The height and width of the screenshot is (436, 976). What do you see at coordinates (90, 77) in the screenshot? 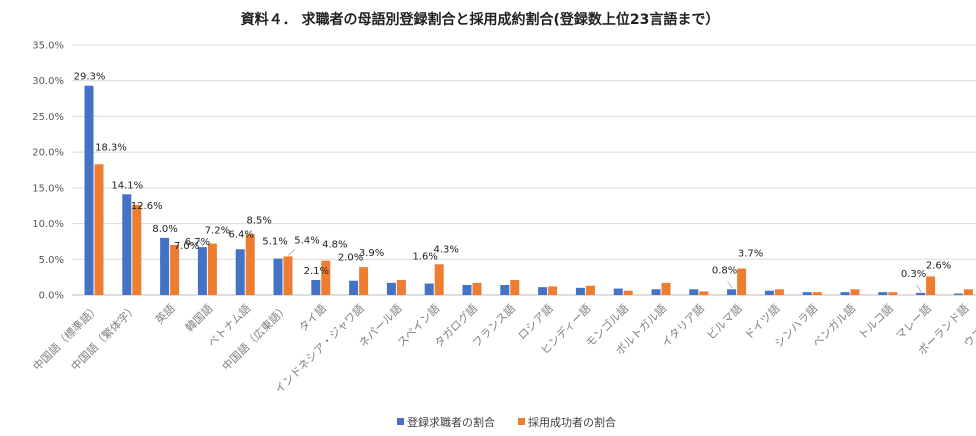
I see `data-label-registered: 29.3%` at bounding box center [90, 77].